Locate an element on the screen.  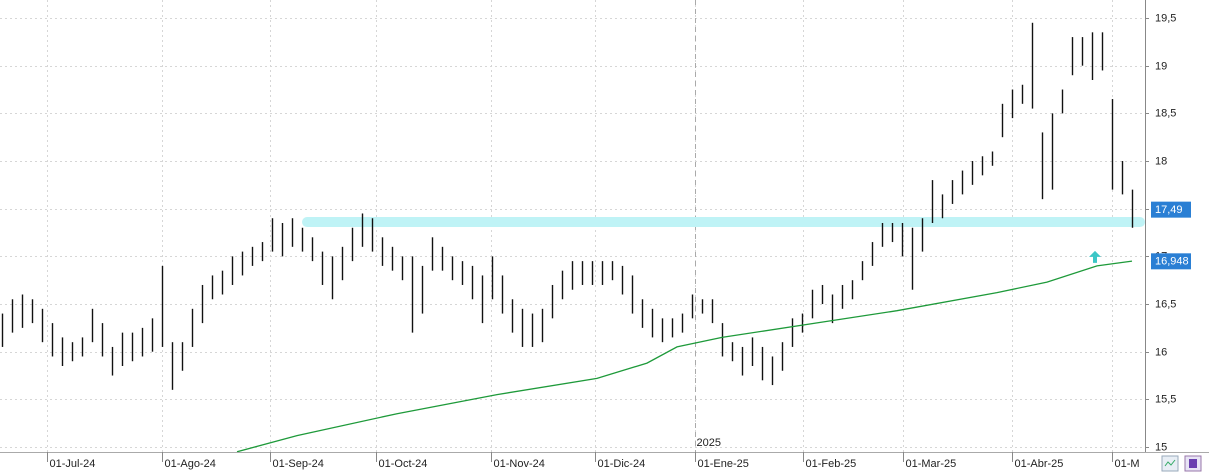
y-tick-label: 18 is located at coordinates (1161, 161).